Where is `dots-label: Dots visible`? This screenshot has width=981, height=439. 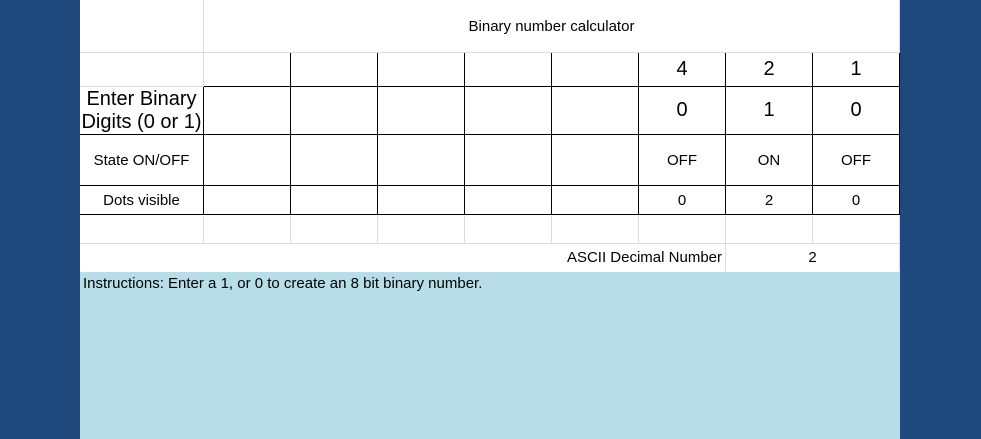 dots-label: Dots visible is located at coordinates (142, 200).